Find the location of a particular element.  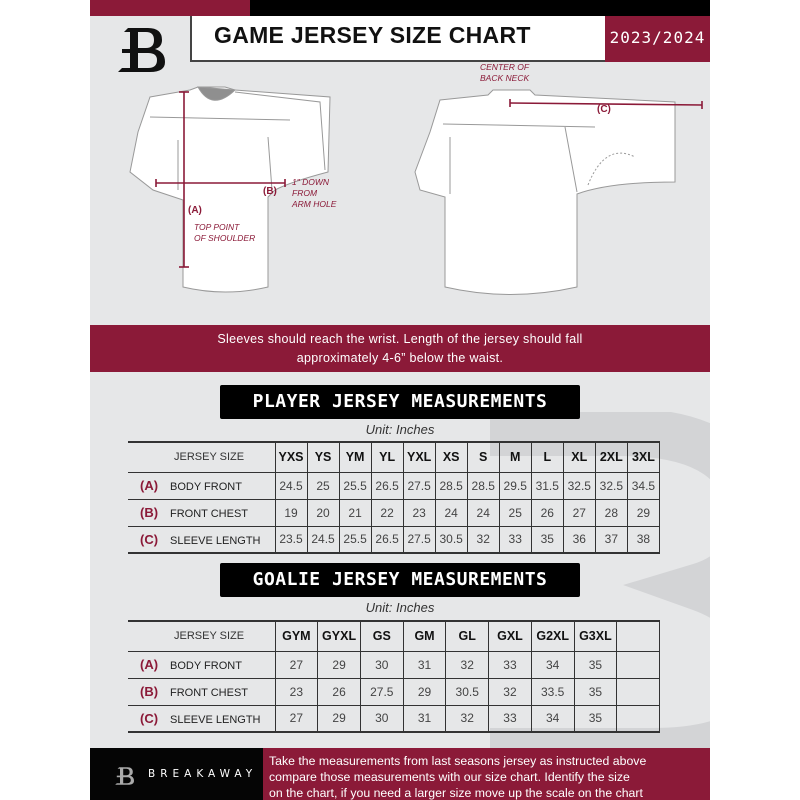

measurement-cell: 31 is located at coordinates (424, 718).